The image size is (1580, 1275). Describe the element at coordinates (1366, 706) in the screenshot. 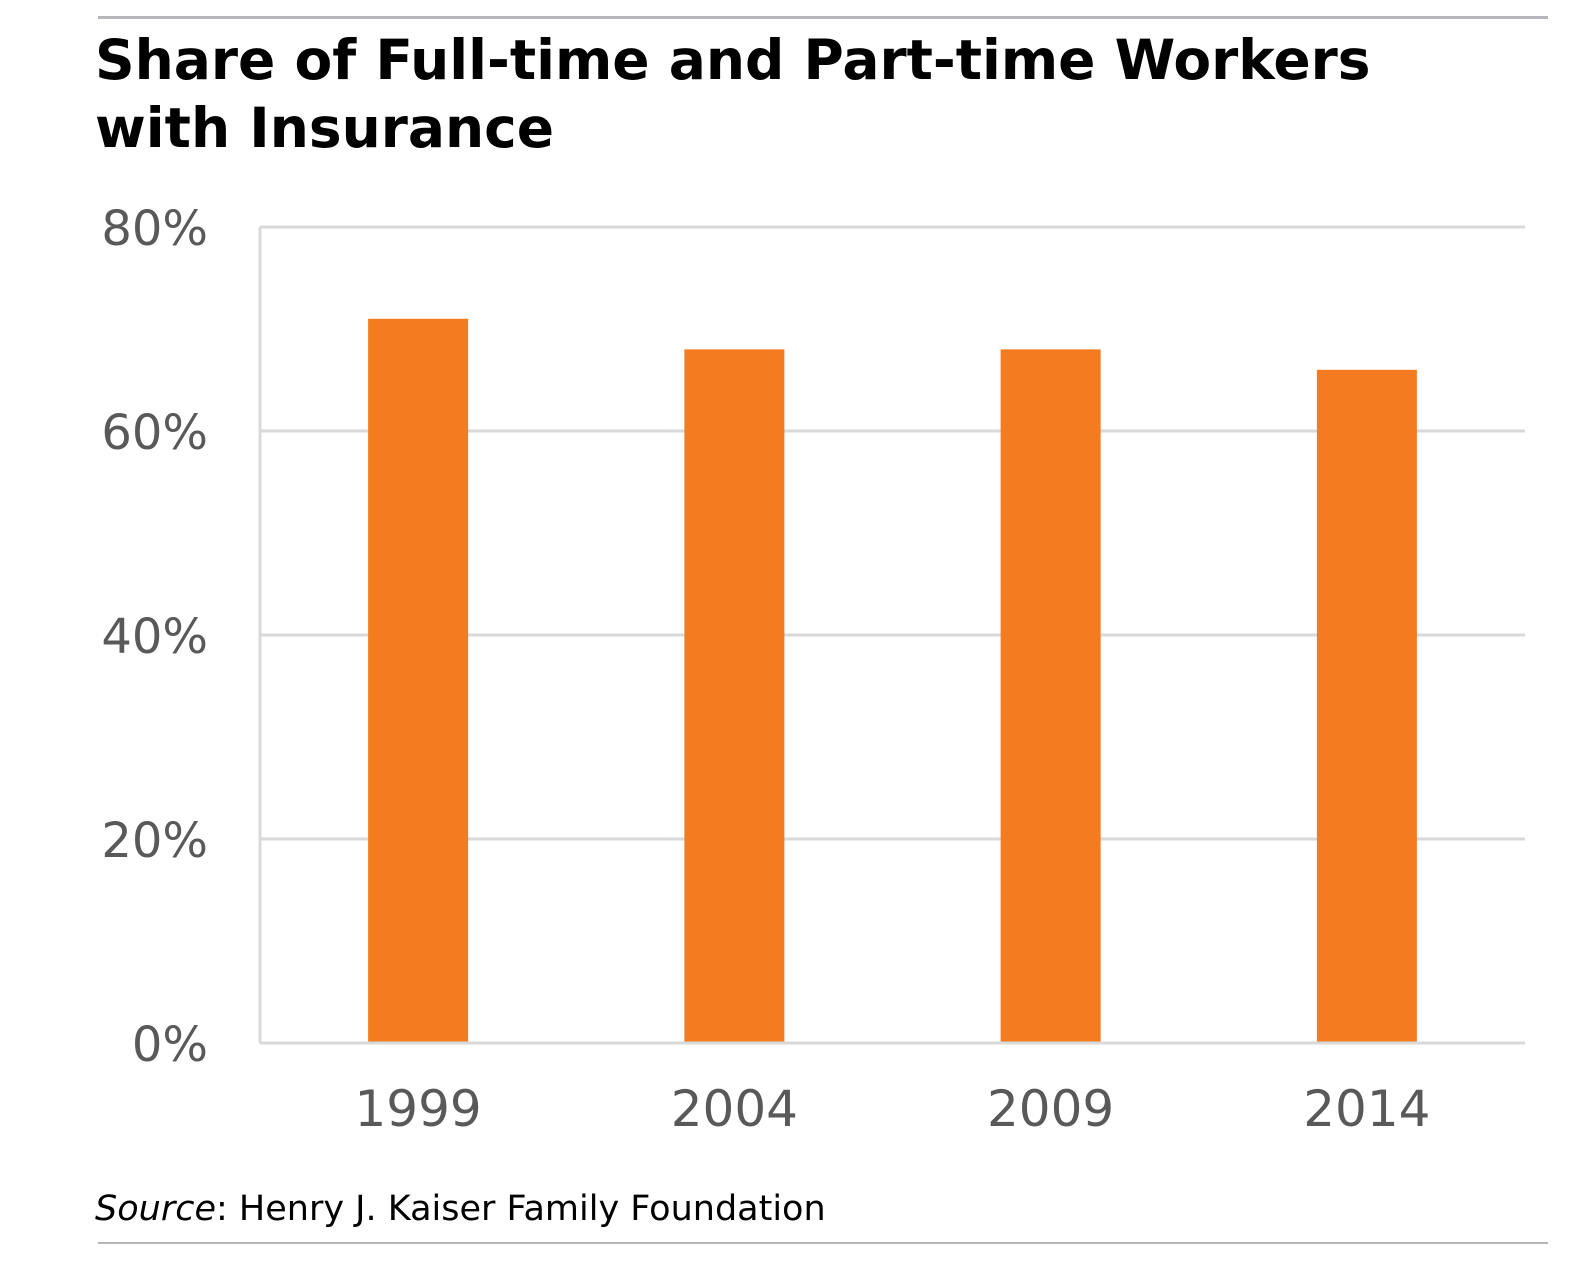

I see `bar-2014` at that location.